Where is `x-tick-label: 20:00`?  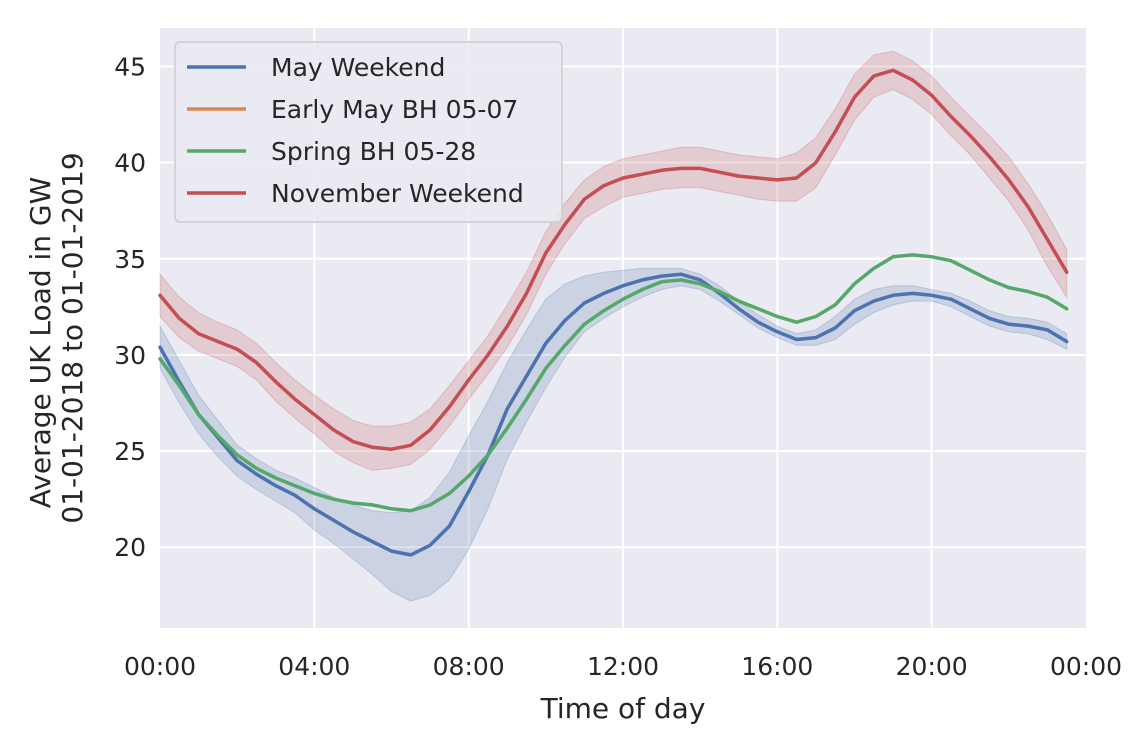
x-tick-label: 20:00 is located at coordinates (932, 666).